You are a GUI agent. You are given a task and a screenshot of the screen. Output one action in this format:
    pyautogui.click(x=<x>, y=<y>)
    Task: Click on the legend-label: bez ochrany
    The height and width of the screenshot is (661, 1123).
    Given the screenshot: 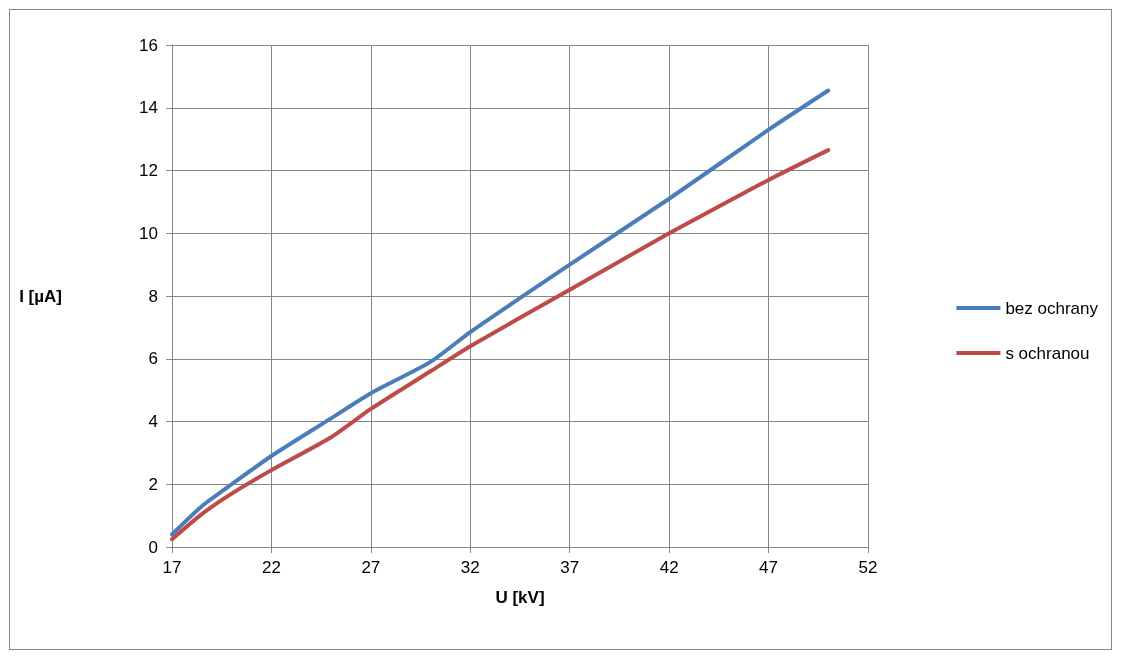 What is the action you would take?
    pyautogui.click(x=1052, y=308)
    